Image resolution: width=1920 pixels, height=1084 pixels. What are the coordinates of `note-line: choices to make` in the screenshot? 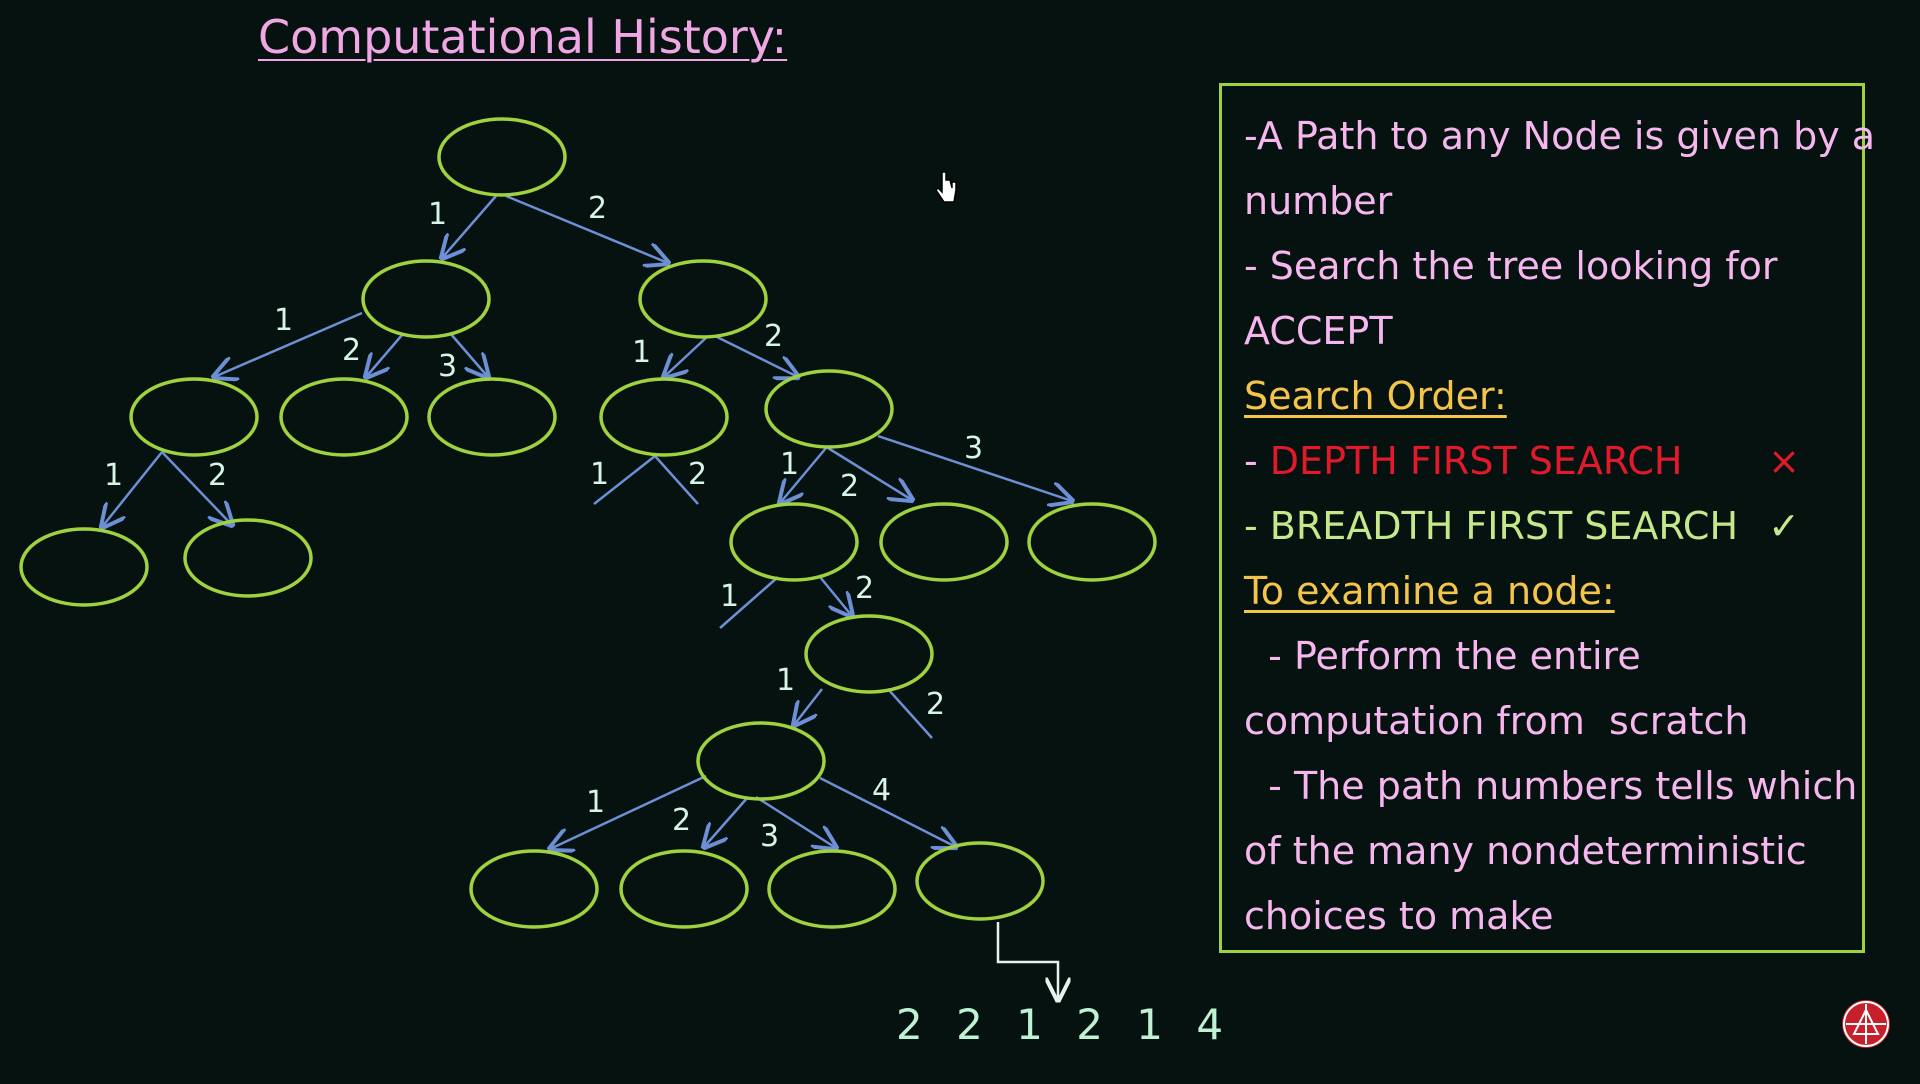 It's located at (1399, 916).